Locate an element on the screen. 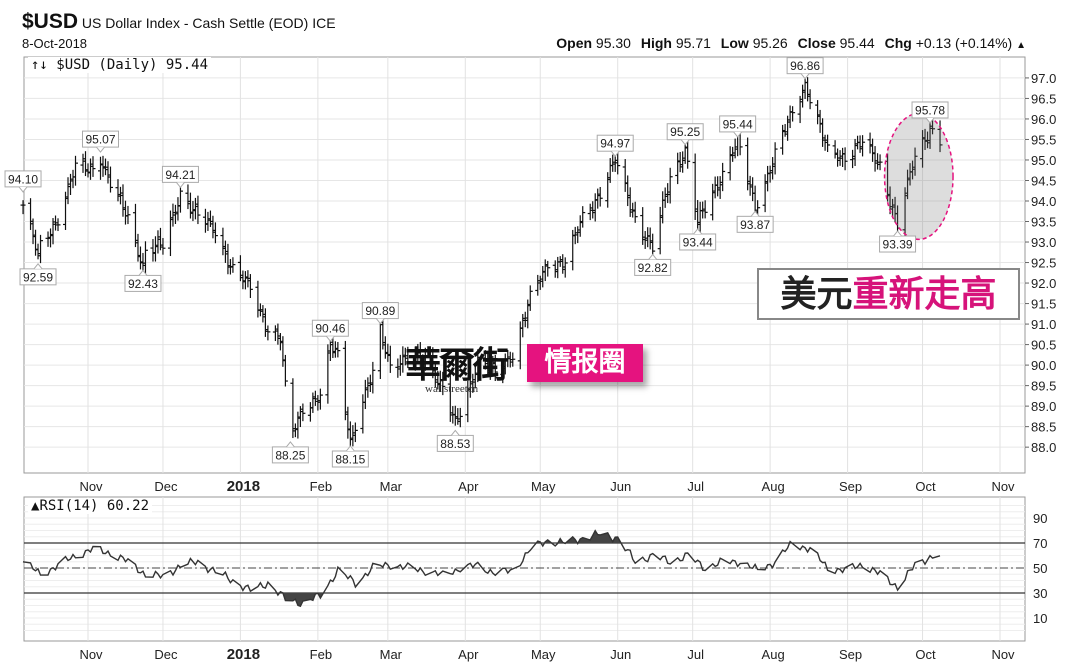 The width and height of the screenshot is (1080, 666). symbol: $USD is located at coordinates (50, 21).